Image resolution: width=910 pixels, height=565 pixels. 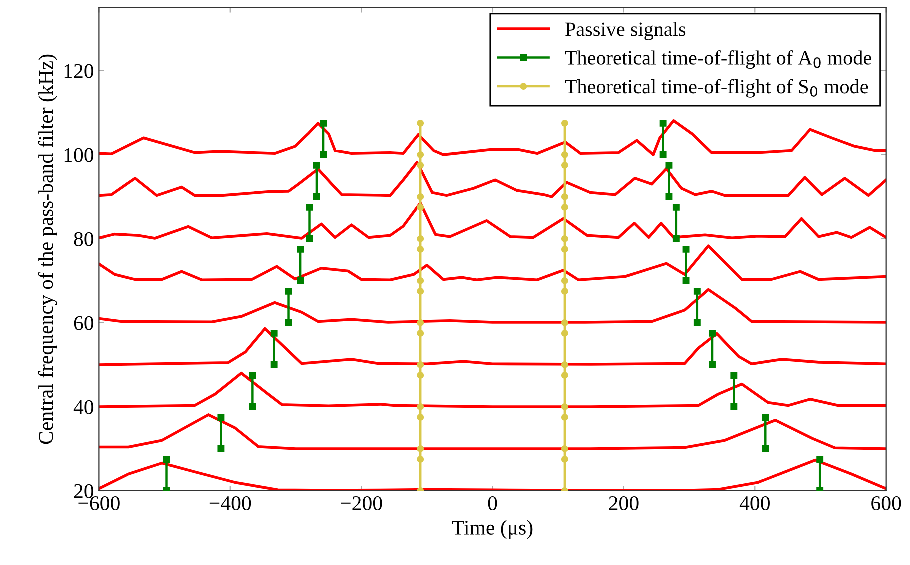 What do you see at coordinates (79, 155) in the screenshot?
I see `y-tick-label: 100` at bounding box center [79, 155].